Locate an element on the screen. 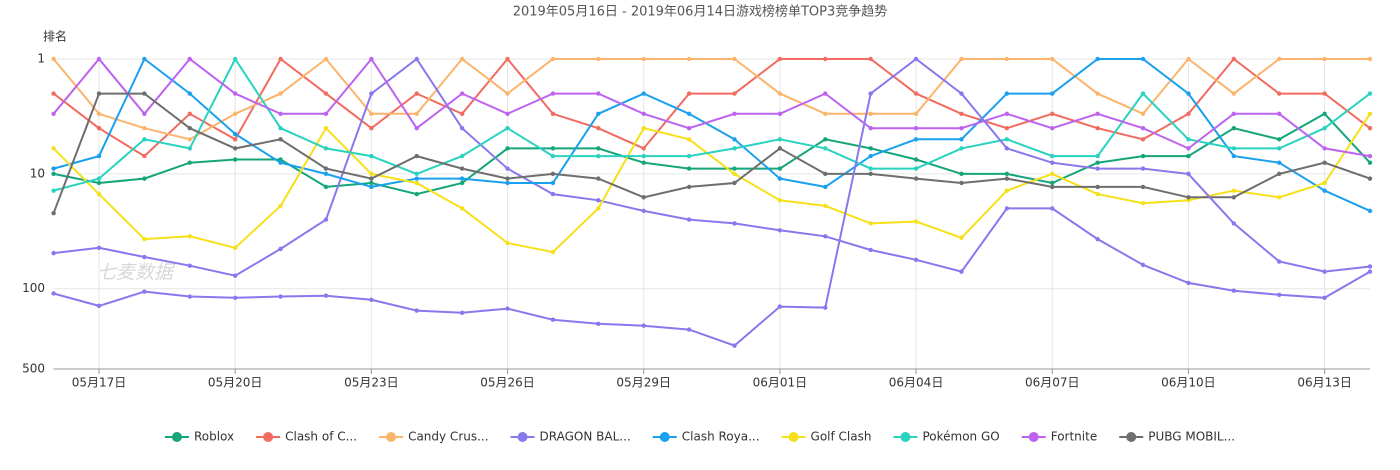  y-axis-label: 排名 is located at coordinates (55, 36).